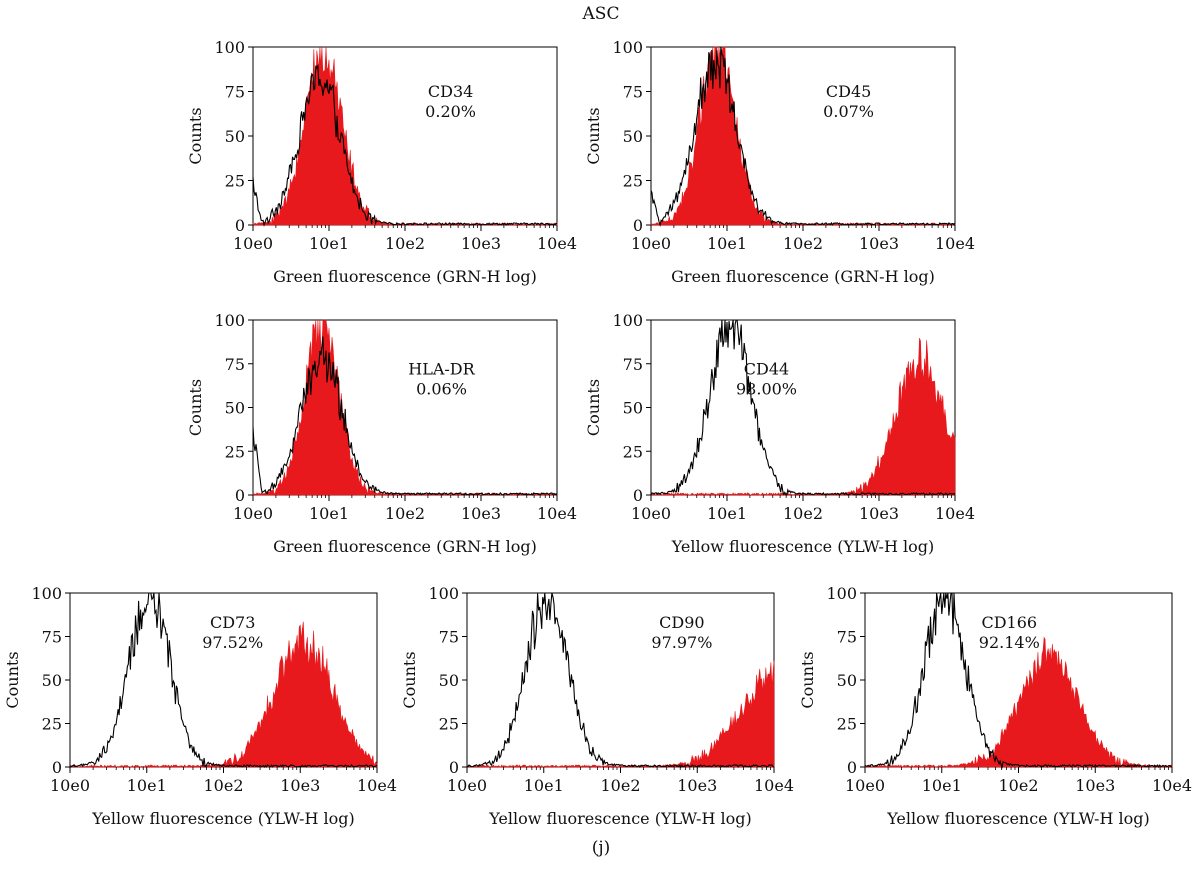  Describe the element at coordinates (450, 111) in the screenshot. I see `percent-label: 0.20%` at that location.